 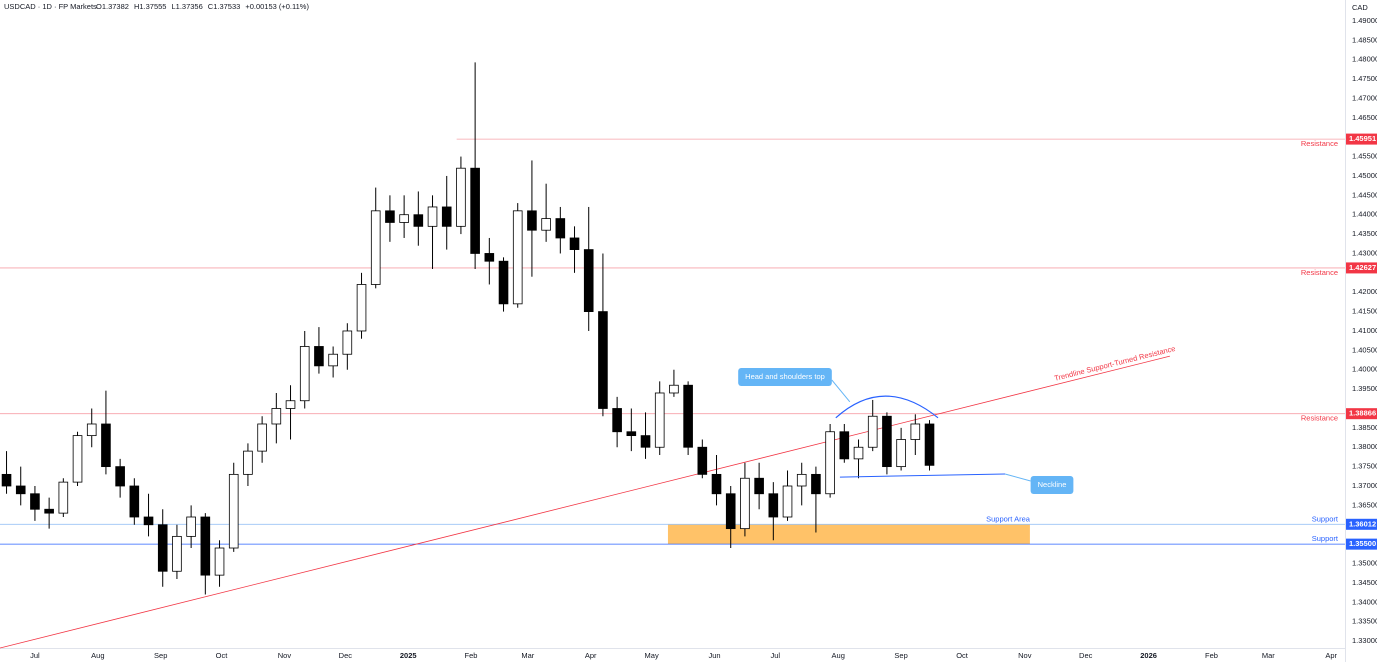 What do you see at coordinates (1025, 655) in the screenshot?
I see `x-tick-label: Nov` at bounding box center [1025, 655].